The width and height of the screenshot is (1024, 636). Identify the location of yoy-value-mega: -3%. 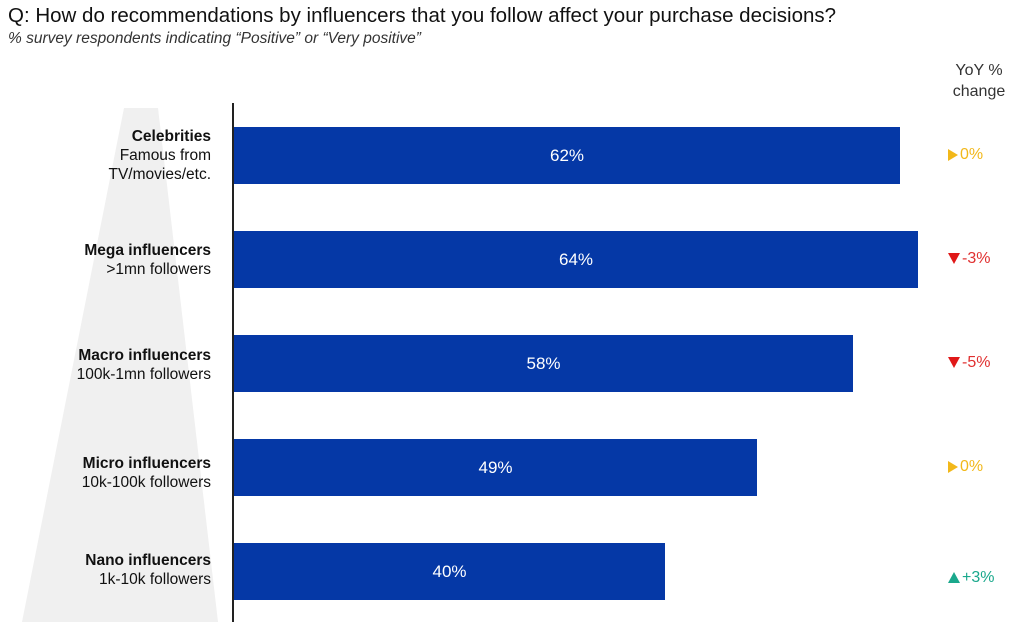
(983, 259).